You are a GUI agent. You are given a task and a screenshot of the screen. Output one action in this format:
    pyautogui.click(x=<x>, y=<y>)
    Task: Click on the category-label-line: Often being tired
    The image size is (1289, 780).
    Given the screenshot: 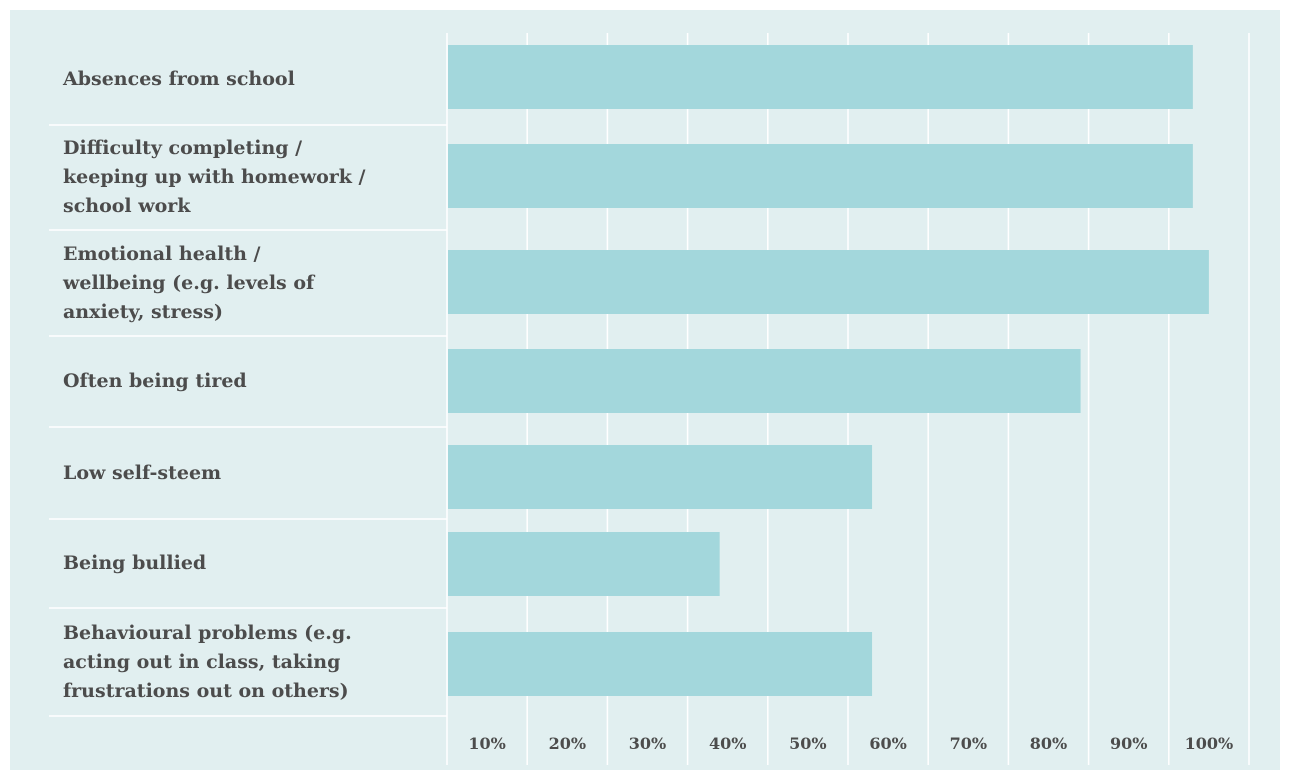 What is the action you would take?
    pyautogui.click(x=155, y=381)
    